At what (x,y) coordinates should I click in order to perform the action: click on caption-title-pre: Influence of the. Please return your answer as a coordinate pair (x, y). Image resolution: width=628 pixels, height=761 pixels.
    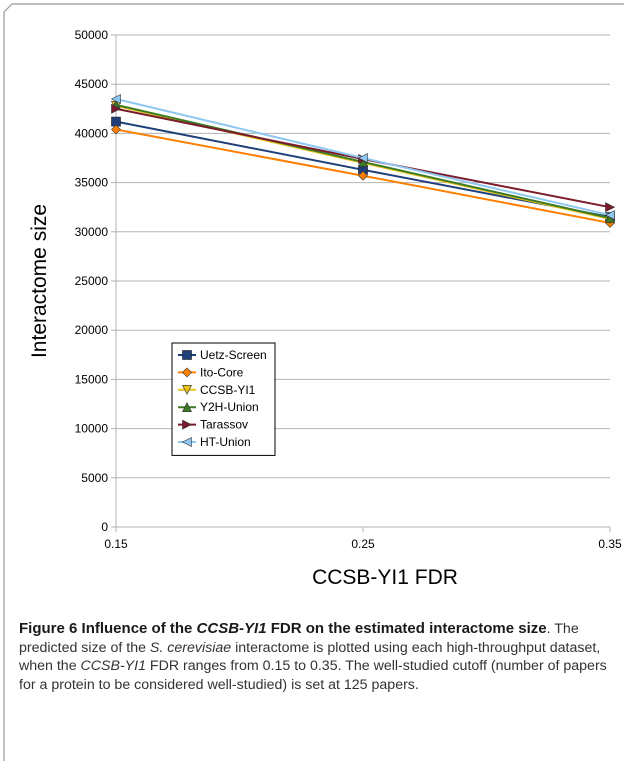
    Looking at the image, I should click on (139, 628).